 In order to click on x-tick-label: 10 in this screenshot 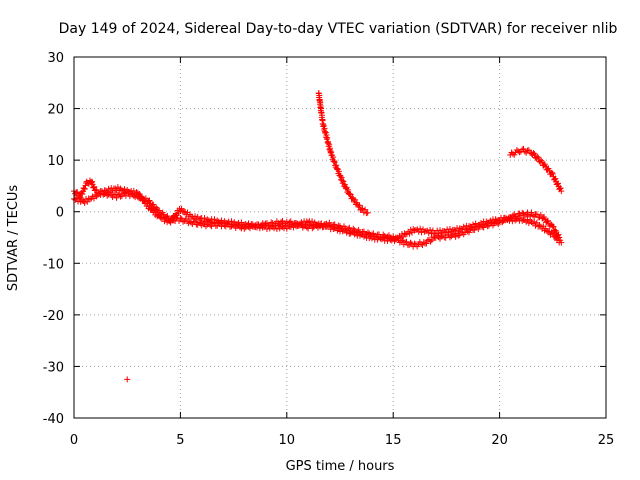, I will do `click(287, 440)`.